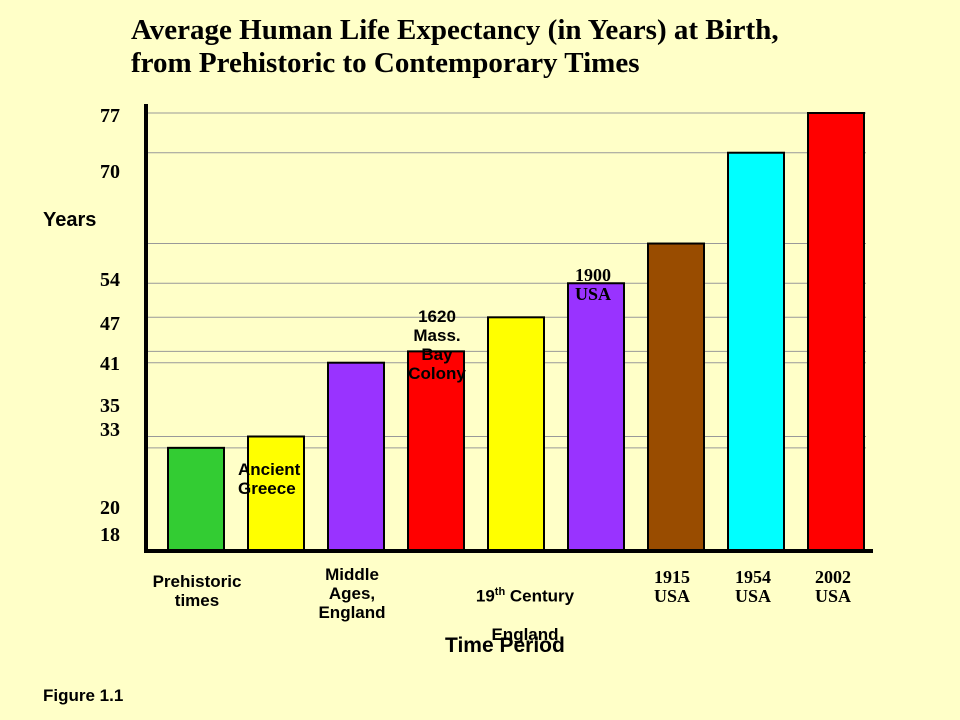 Image resolution: width=960 pixels, height=720 pixels. What do you see at coordinates (385, 63) in the screenshot?
I see `chart-title-line2: from Prehistoric to Contemporary Times` at bounding box center [385, 63].